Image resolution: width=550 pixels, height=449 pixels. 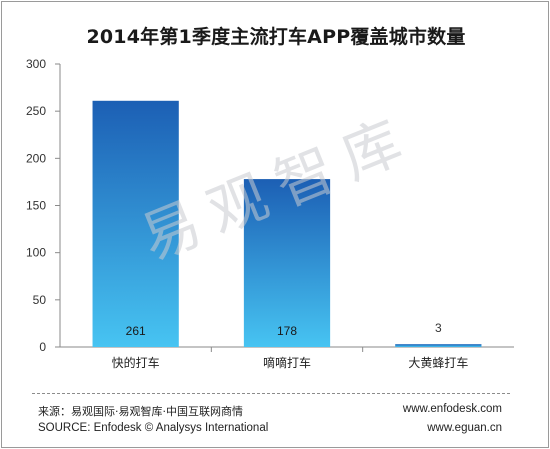 What do you see at coordinates (438, 362) in the screenshot?
I see `x-category-label: 大黄蜂打车` at bounding box center [438, 362].